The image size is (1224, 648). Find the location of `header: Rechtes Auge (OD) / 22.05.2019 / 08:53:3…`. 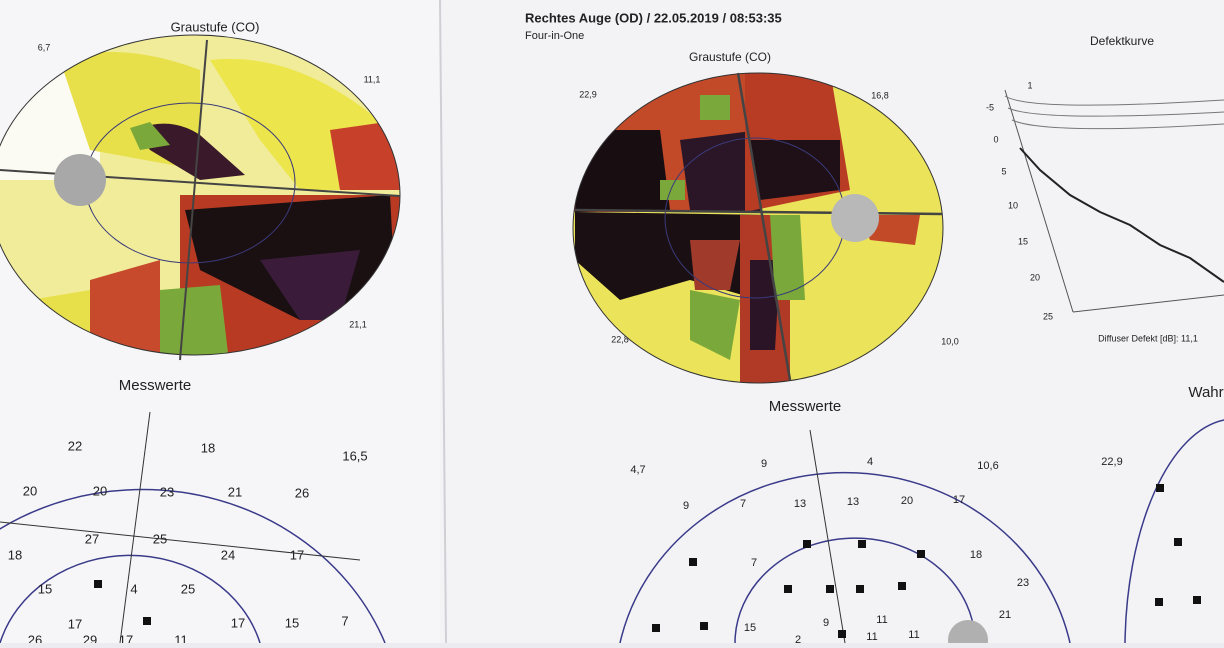

header: Rechtes Auge (OD) / 22.05.2019 / 08:53:3… is located at coordinates (653, 17).